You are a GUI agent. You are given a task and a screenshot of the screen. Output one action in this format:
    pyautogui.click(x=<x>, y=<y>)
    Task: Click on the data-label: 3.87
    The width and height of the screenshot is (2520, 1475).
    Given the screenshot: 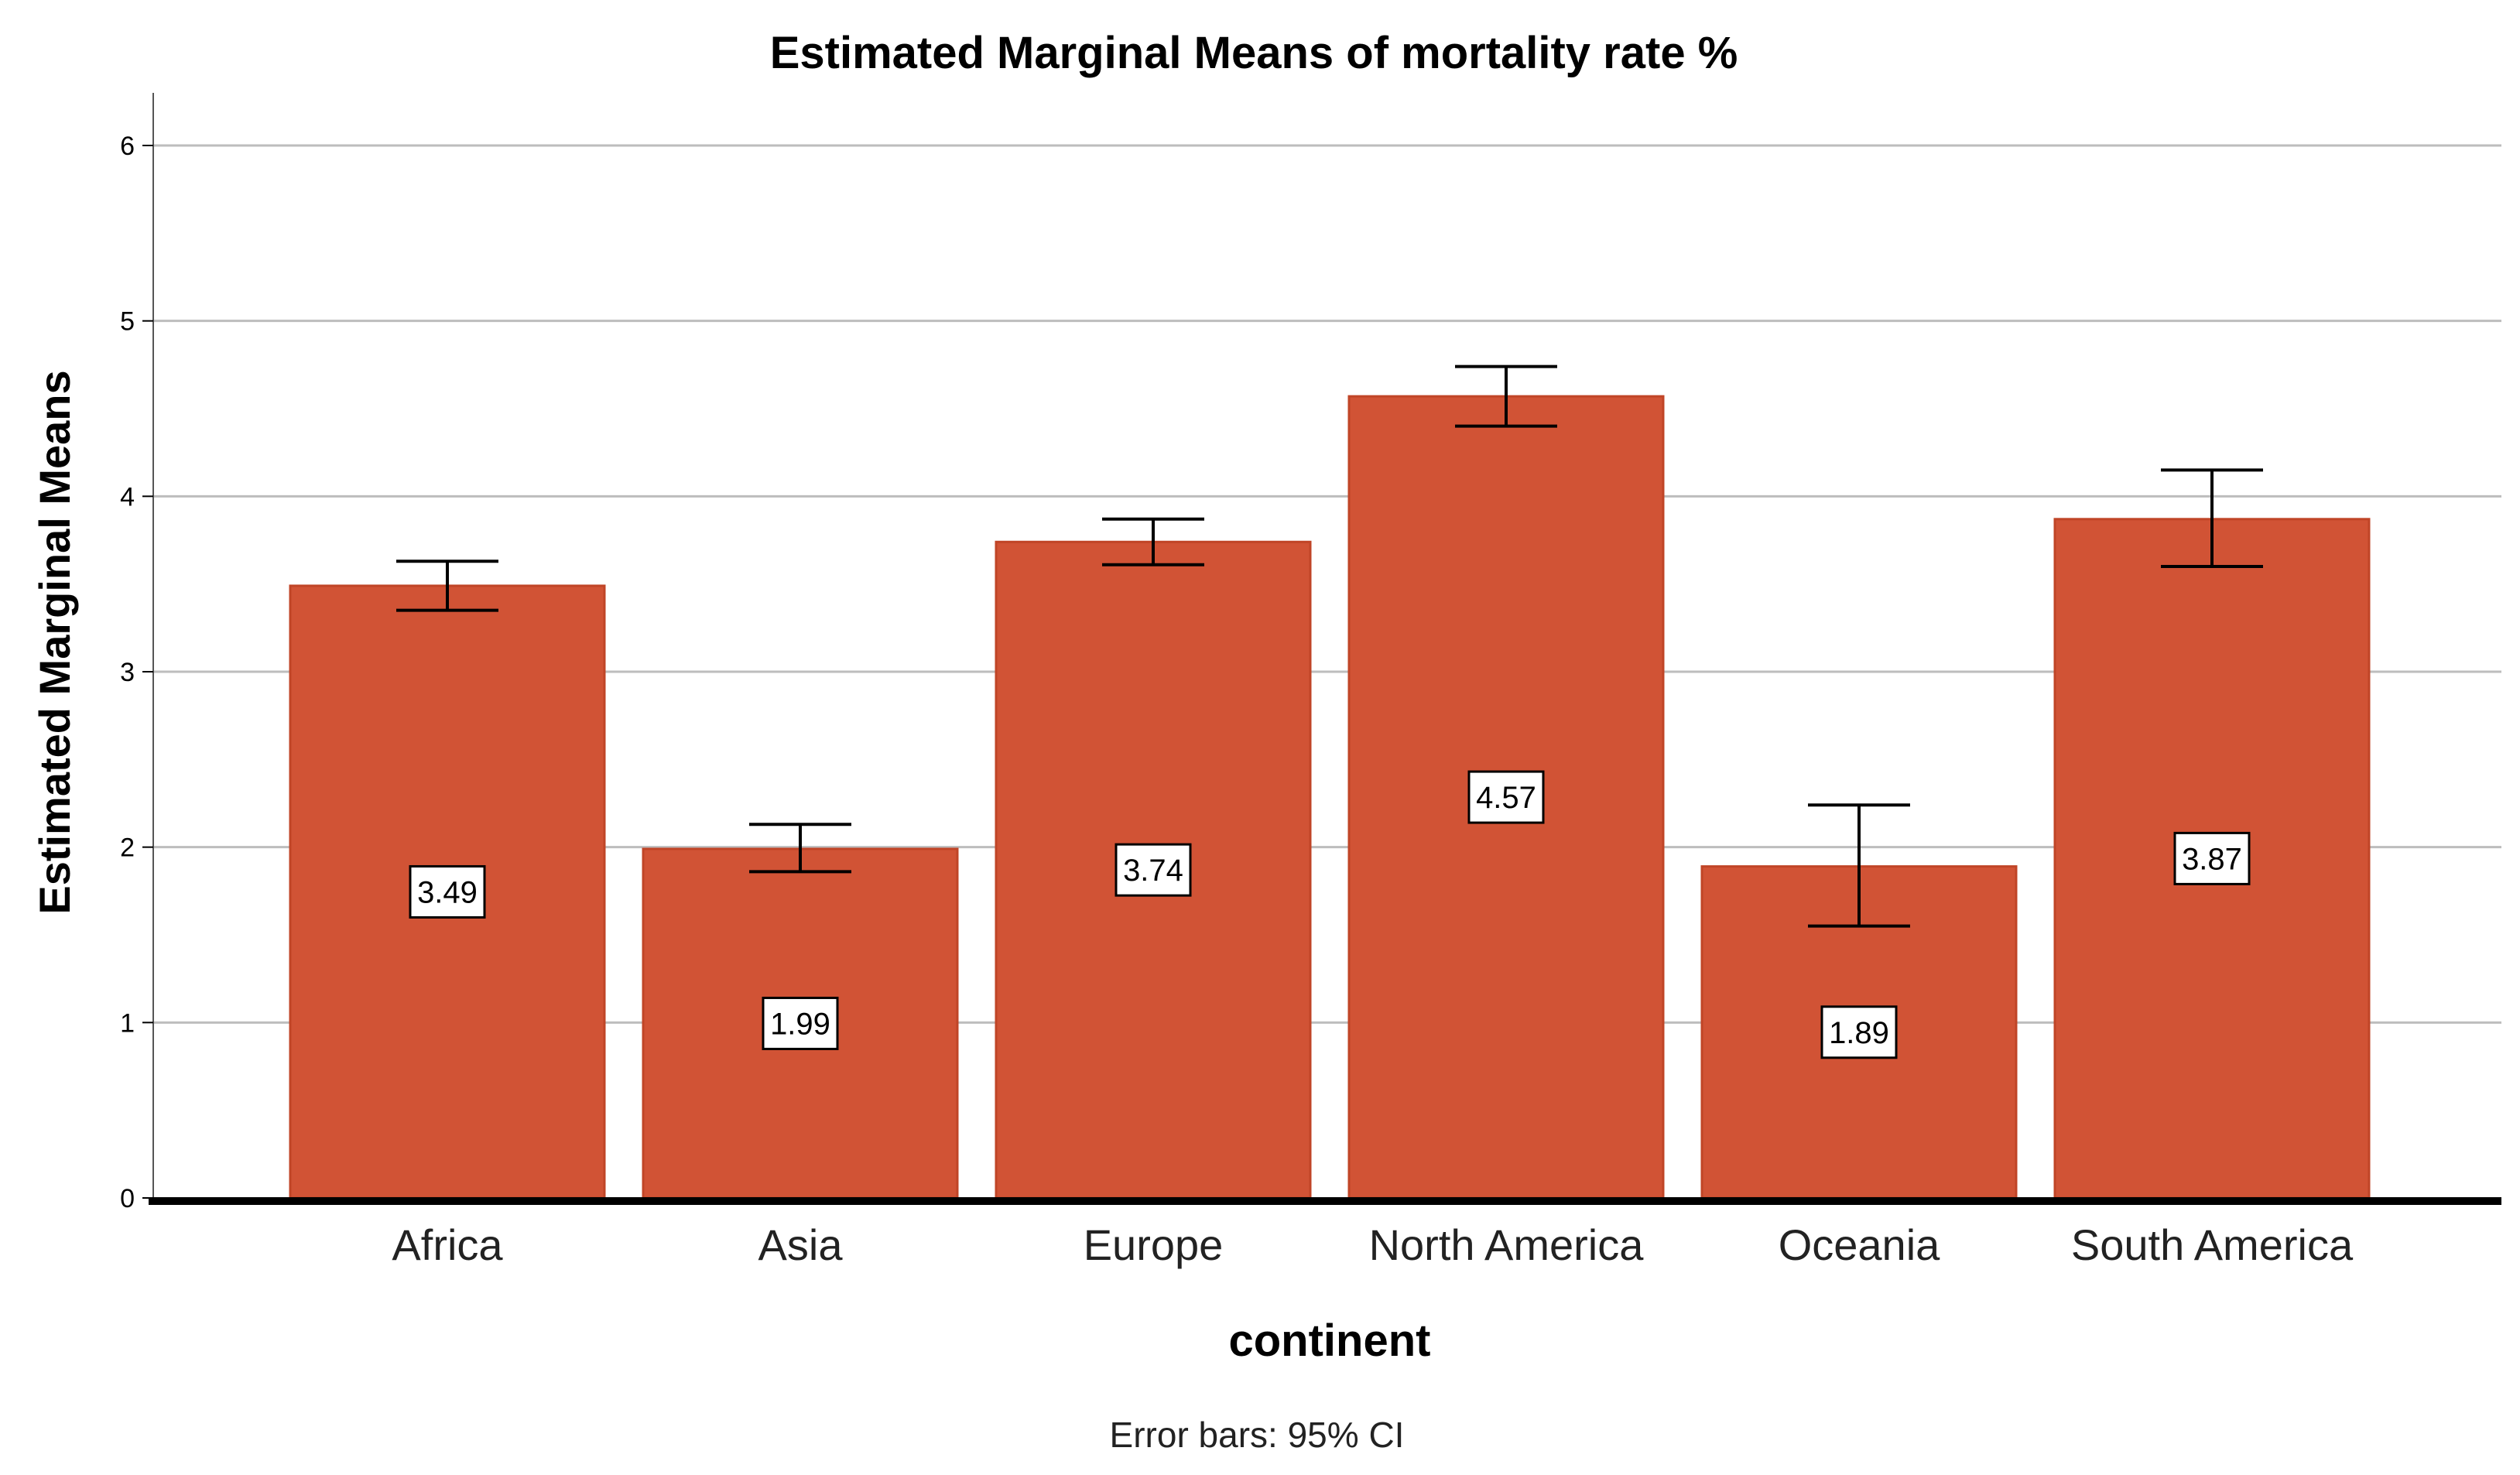 What is the action you would take?
    pyautogui.click(x=2212, y=858)
    